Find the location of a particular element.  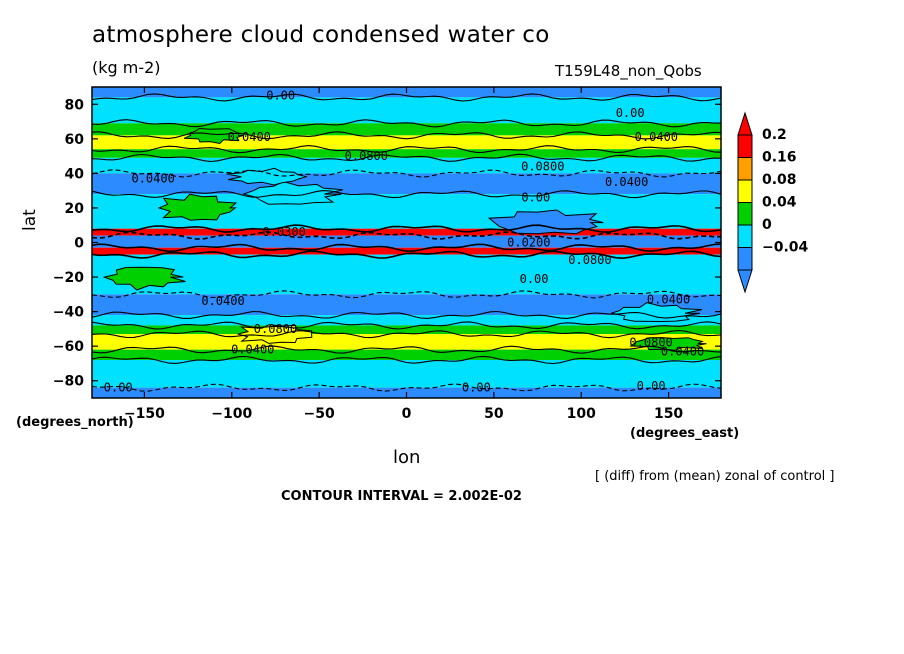

colorbar-label: −0.04 is located at coordinates (785, 248).